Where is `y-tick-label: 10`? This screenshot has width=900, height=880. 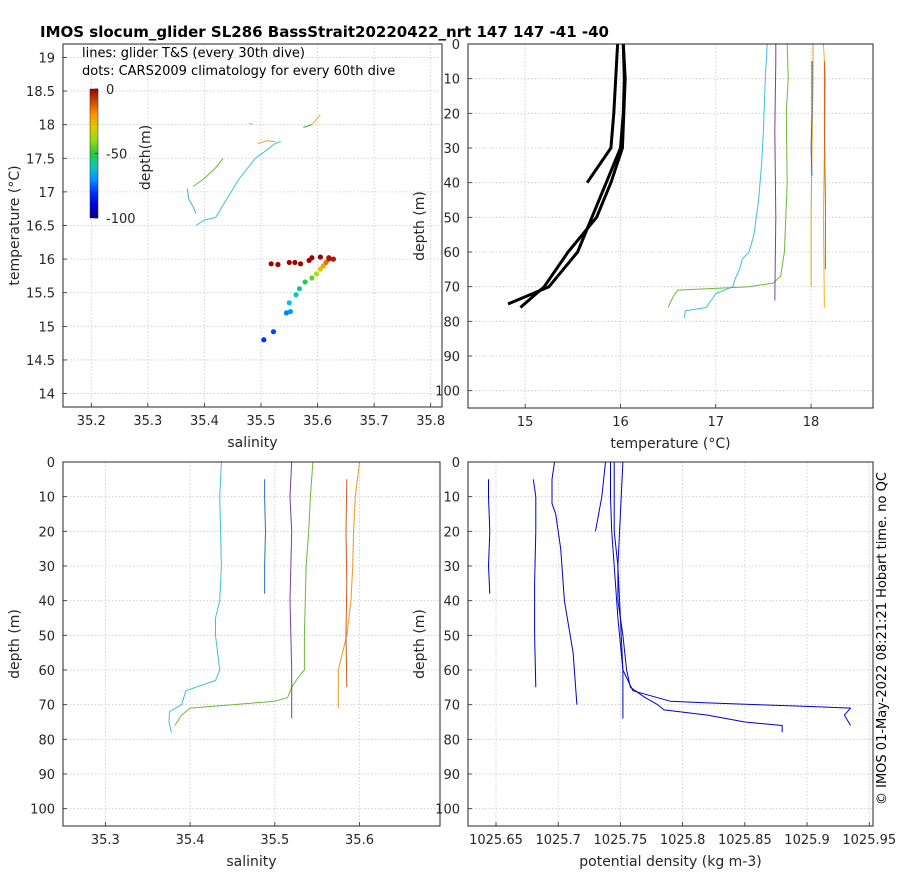 y-tick-label: 10 is located at coordinates (451, 80).